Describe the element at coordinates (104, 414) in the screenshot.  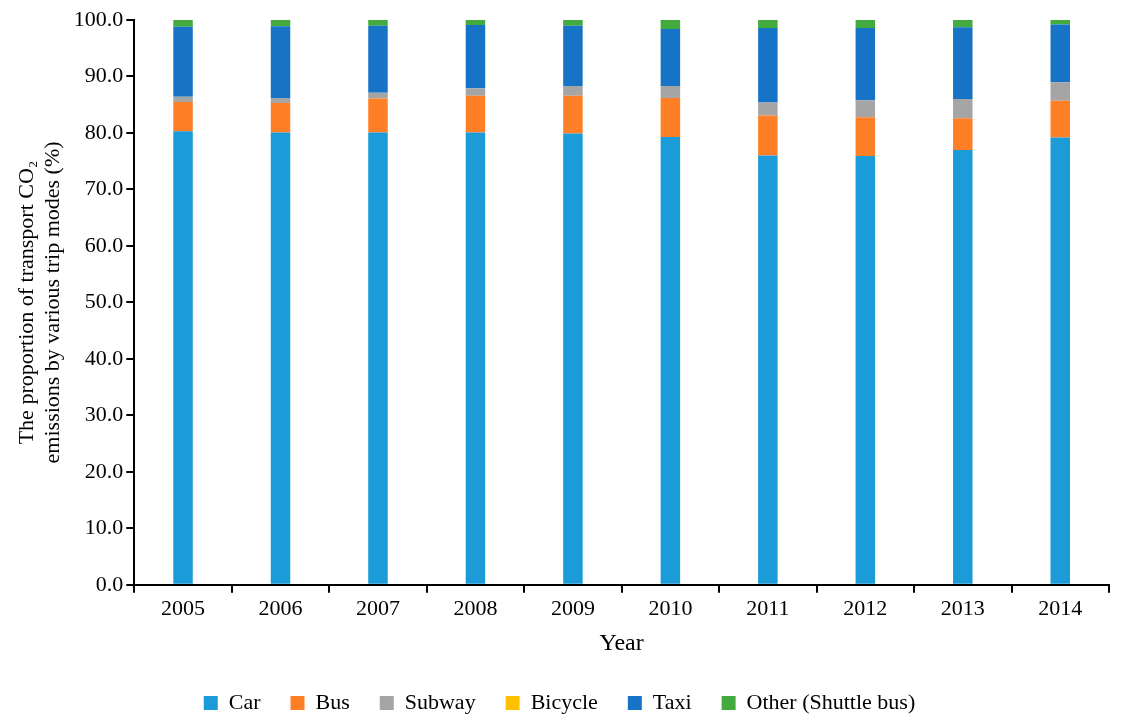
I see `y-tick-label: 30.0` at that location.